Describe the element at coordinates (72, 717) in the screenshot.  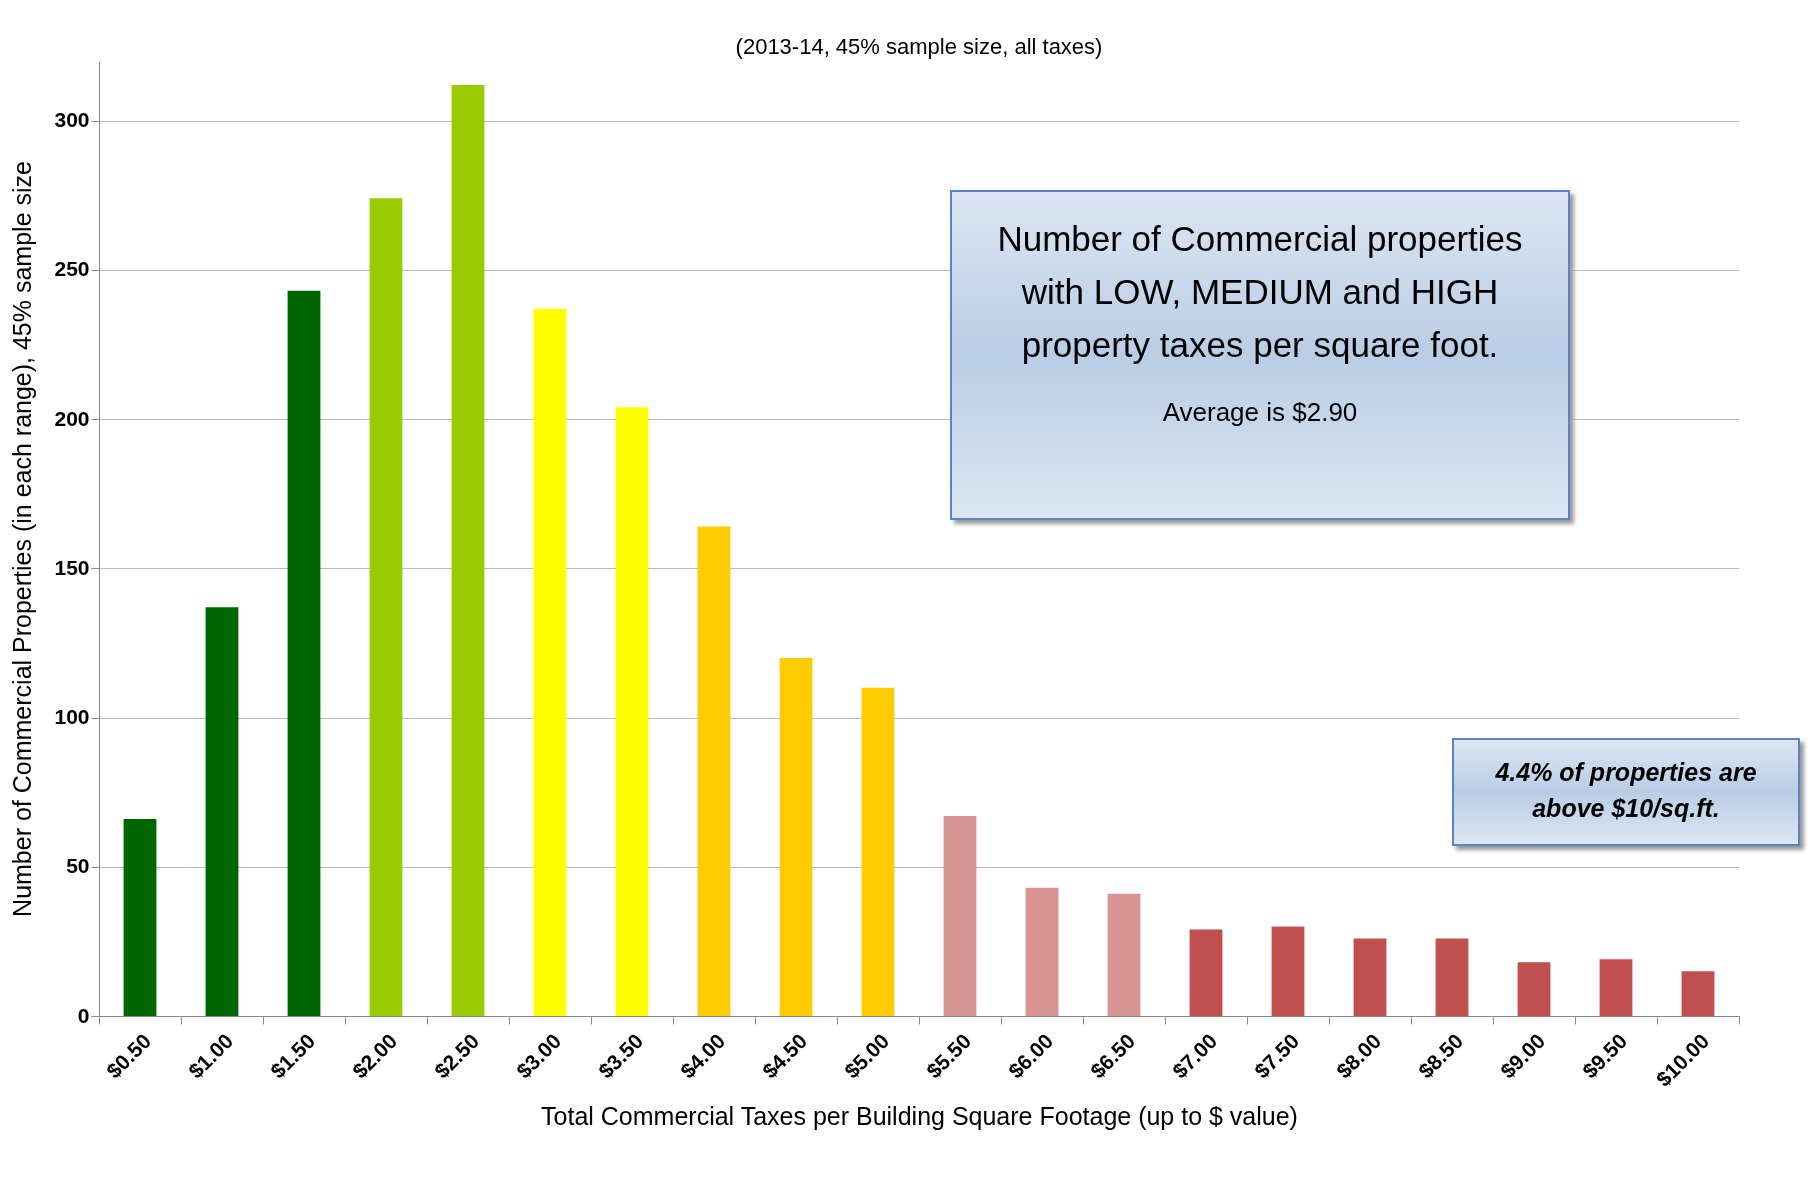
I see `y-tick-label: 100` at that location.